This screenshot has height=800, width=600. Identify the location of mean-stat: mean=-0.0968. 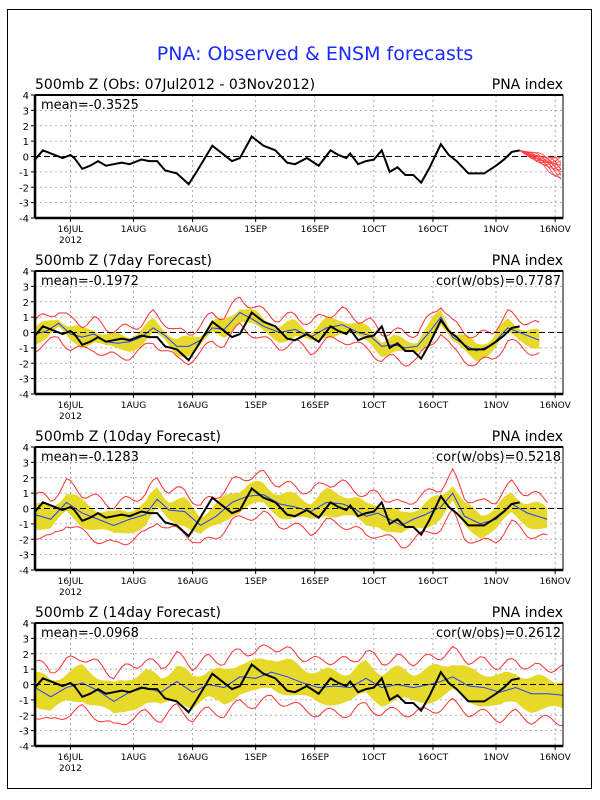
(90, 633).